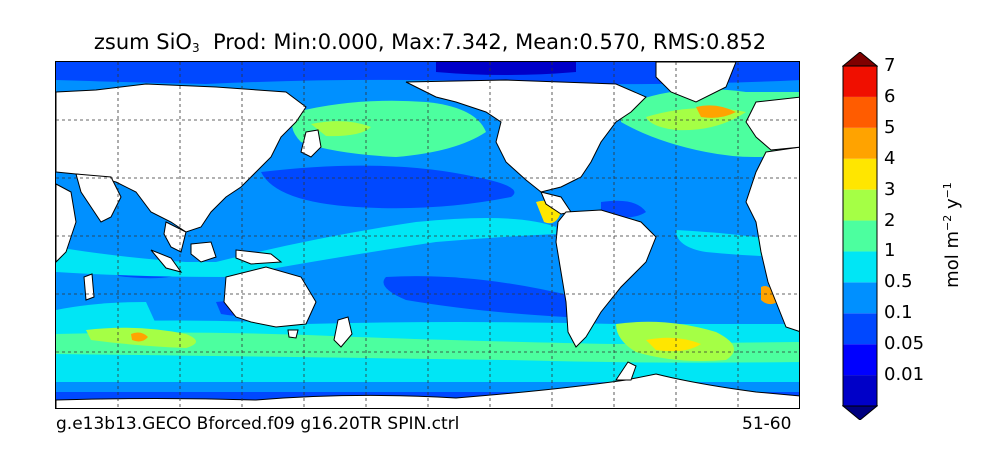 Image resolution: width=994 pixels, height=466 pixels. Describe the element at coordinates (716, 111) in the screenshot. I see `labrador-hotspot` at that location.